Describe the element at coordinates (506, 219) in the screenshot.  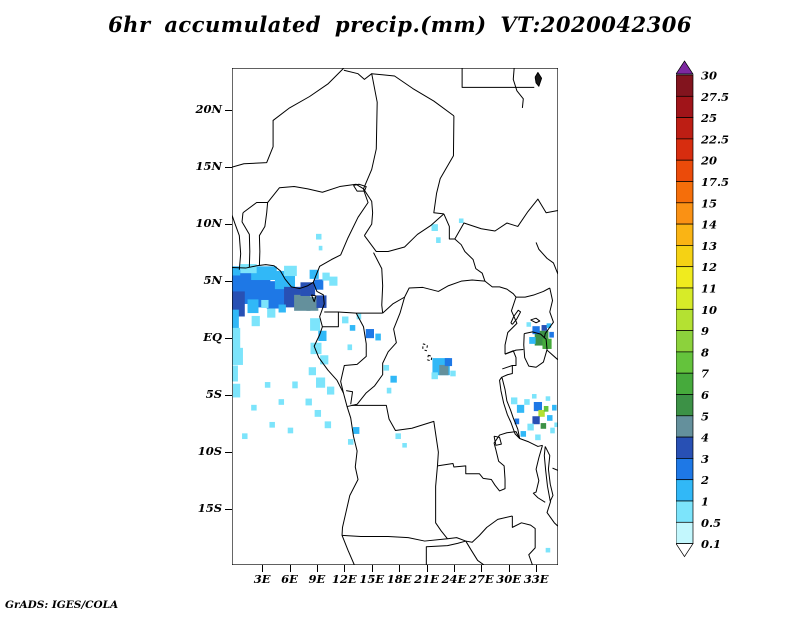
I see `border-sudan-southsudan` at that location.